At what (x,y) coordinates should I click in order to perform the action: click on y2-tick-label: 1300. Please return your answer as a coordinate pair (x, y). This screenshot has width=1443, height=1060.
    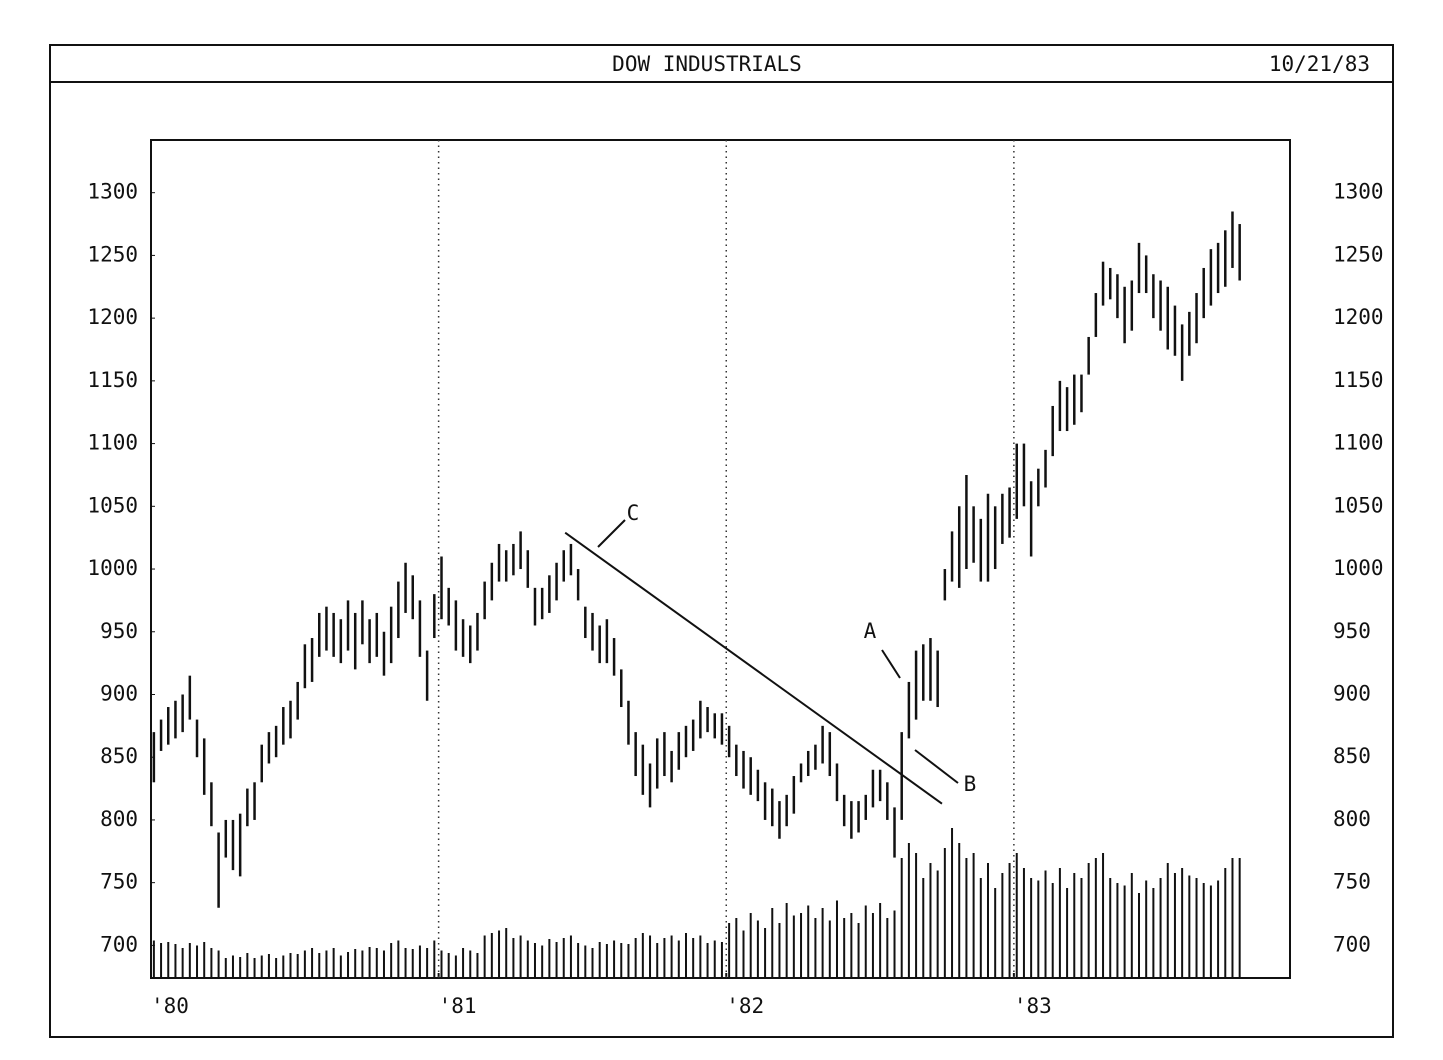
    Looking at the image, I should click on (1358, 192).